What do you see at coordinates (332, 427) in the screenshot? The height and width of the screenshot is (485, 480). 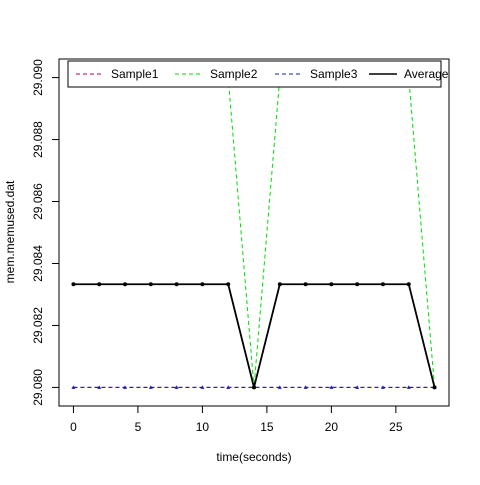 I see `x-tick-label: 20` at bounding box center [332, 427].